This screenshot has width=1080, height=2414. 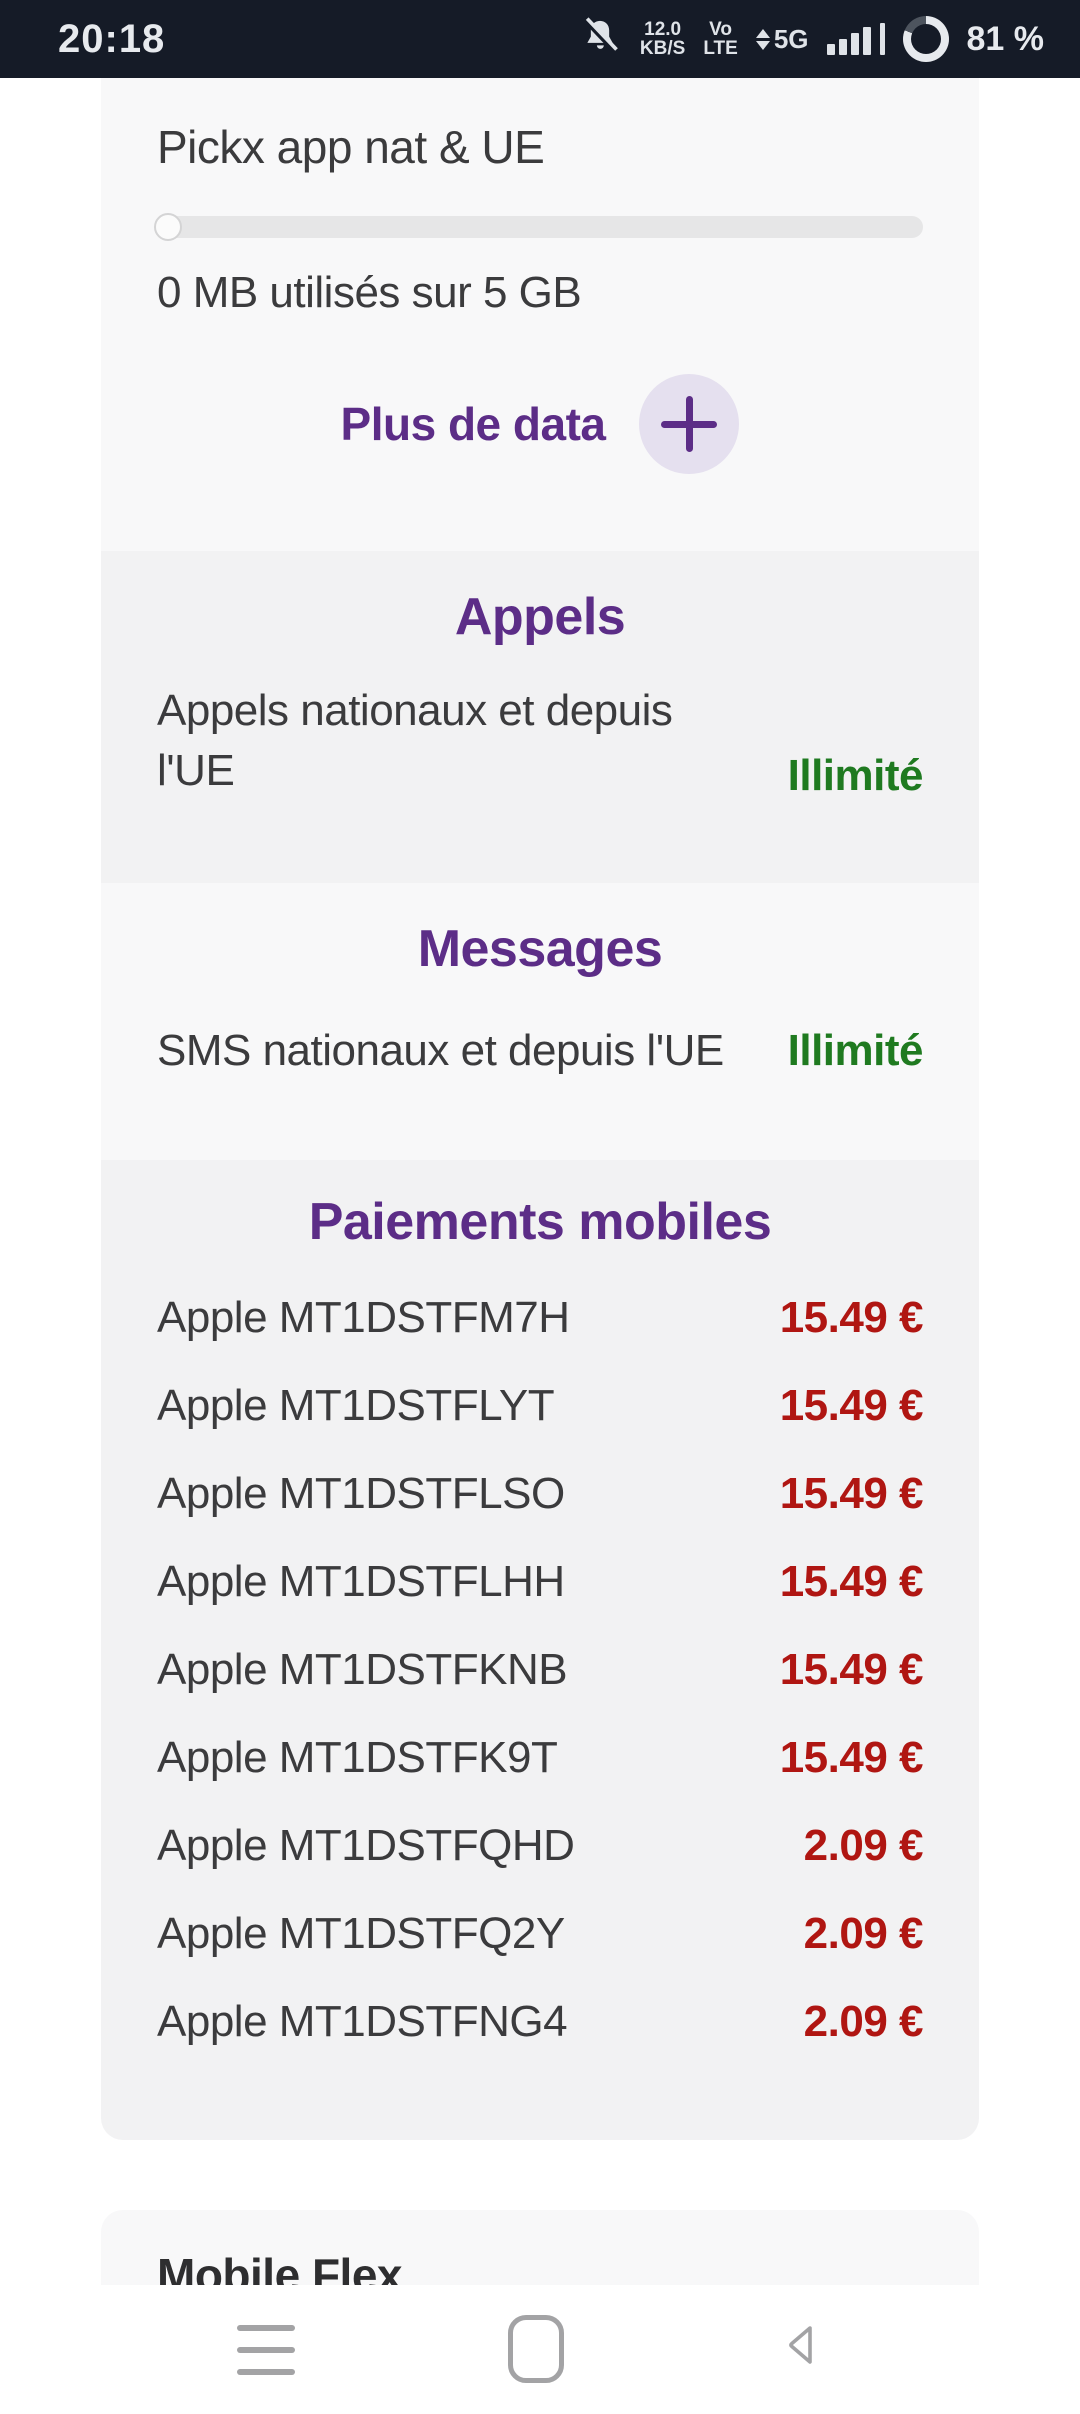 What do you see at coordinates (540, 1222) in the screenshot?
I see `payments-section-title: Paiements mobiles` at bounding box center [540, 1222].